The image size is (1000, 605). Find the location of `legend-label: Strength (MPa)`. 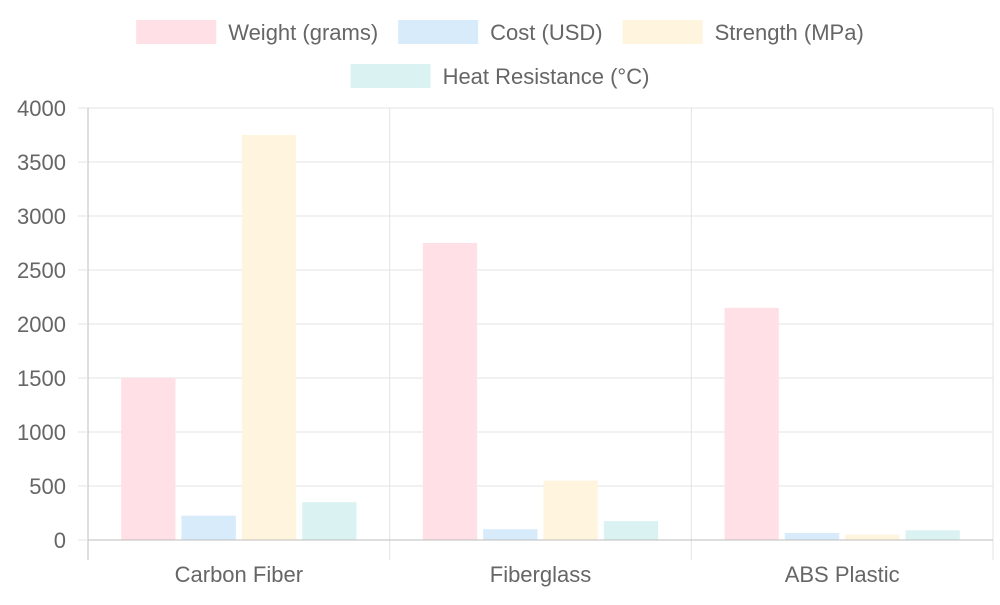

legend-label: Strength (MPa) is located at coordinates (789, 32).